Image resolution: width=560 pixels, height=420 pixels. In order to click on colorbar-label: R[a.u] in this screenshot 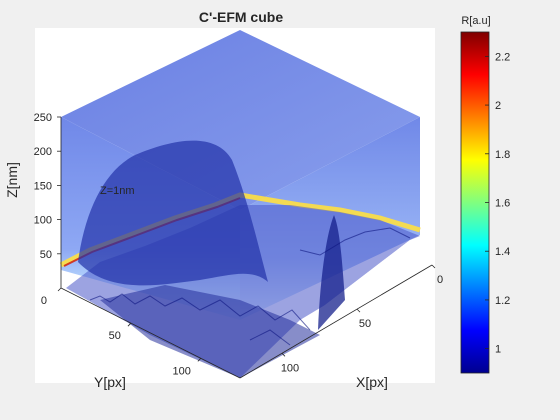, I will do `click(475, 21)`.